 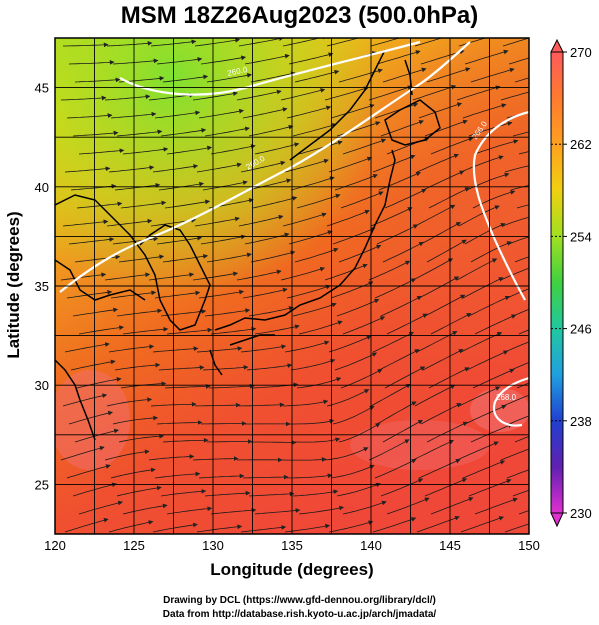 What do you see at coordinates (371, 545) in the screenshot?
I see `x-tick-label: 140` at bounding box center [371, 545].